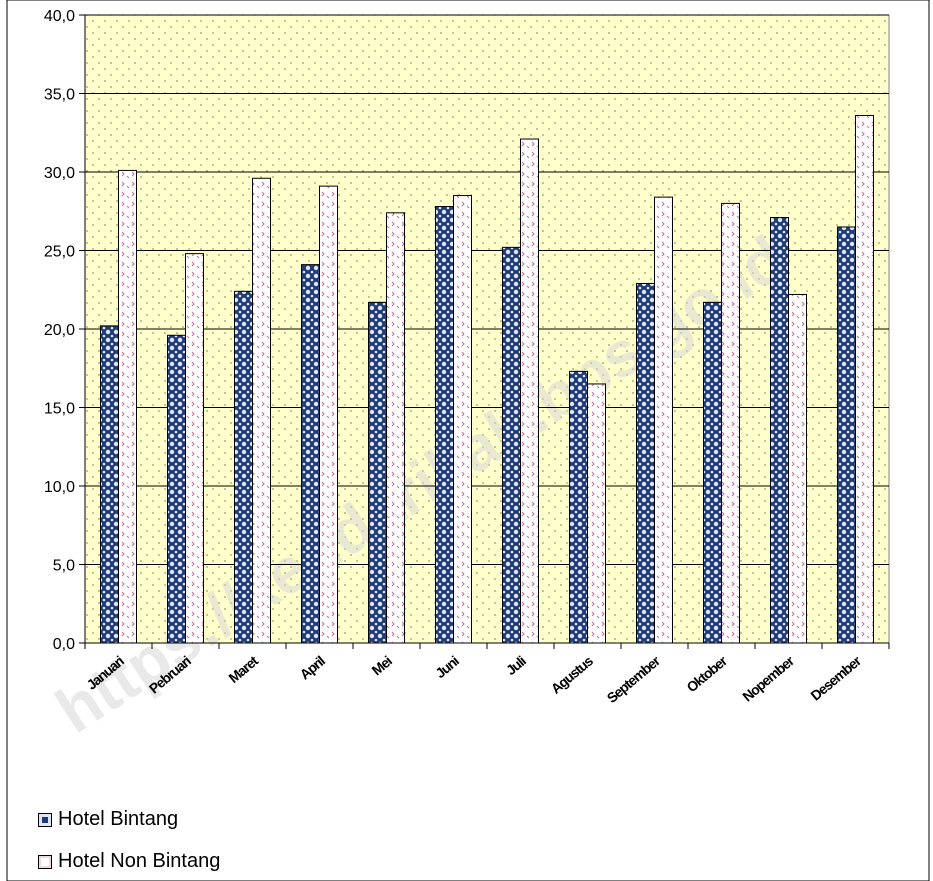 The width and height of the screenshot is (933, 881). Describe the element at coordinates (382, 665) in the screenshot. I see `x-category-label: Mei` at that location.